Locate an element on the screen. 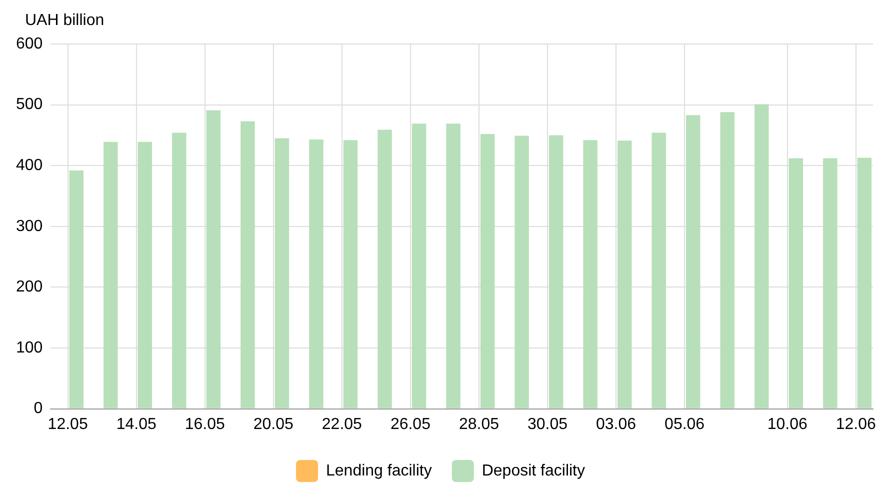 This screenshot has height=500, width=891. x-tick-label: 12.06 is located at coordinates (856, 424).